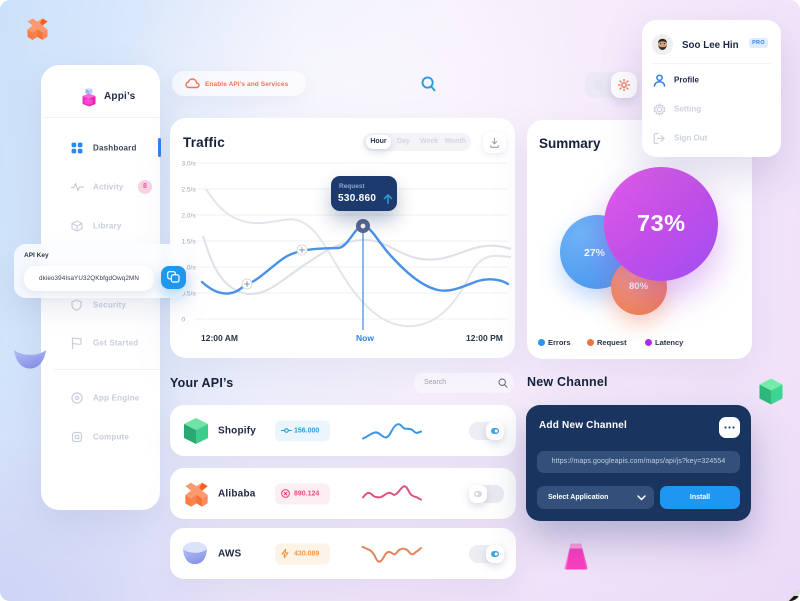 Image resolution: width=800 pixels, height=601 pixels. I want to click on svg-text: 3.0/s, so click(189, 164).